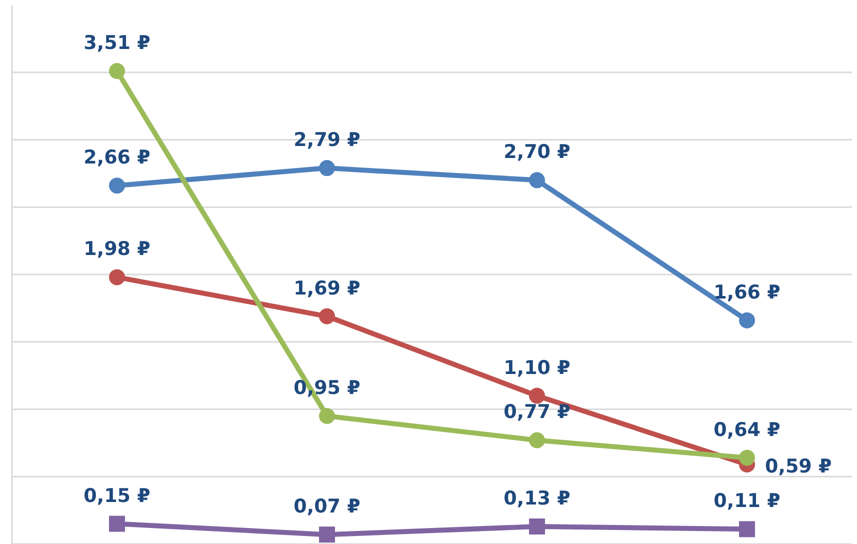 This screenshot has height=544, width=857. What do you see at coordinates (747, 292) in the screenshot?
I see `data-label: 1,66 ₽` at bounding box center [747, 292].